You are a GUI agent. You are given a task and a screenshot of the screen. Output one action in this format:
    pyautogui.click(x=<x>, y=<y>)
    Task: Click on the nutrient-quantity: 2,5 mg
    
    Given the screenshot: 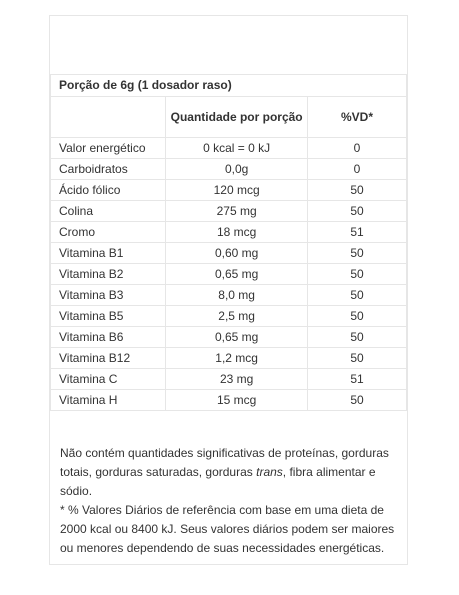 What is the action you would take?
    pyautogui.click(x=237, y=316)
    